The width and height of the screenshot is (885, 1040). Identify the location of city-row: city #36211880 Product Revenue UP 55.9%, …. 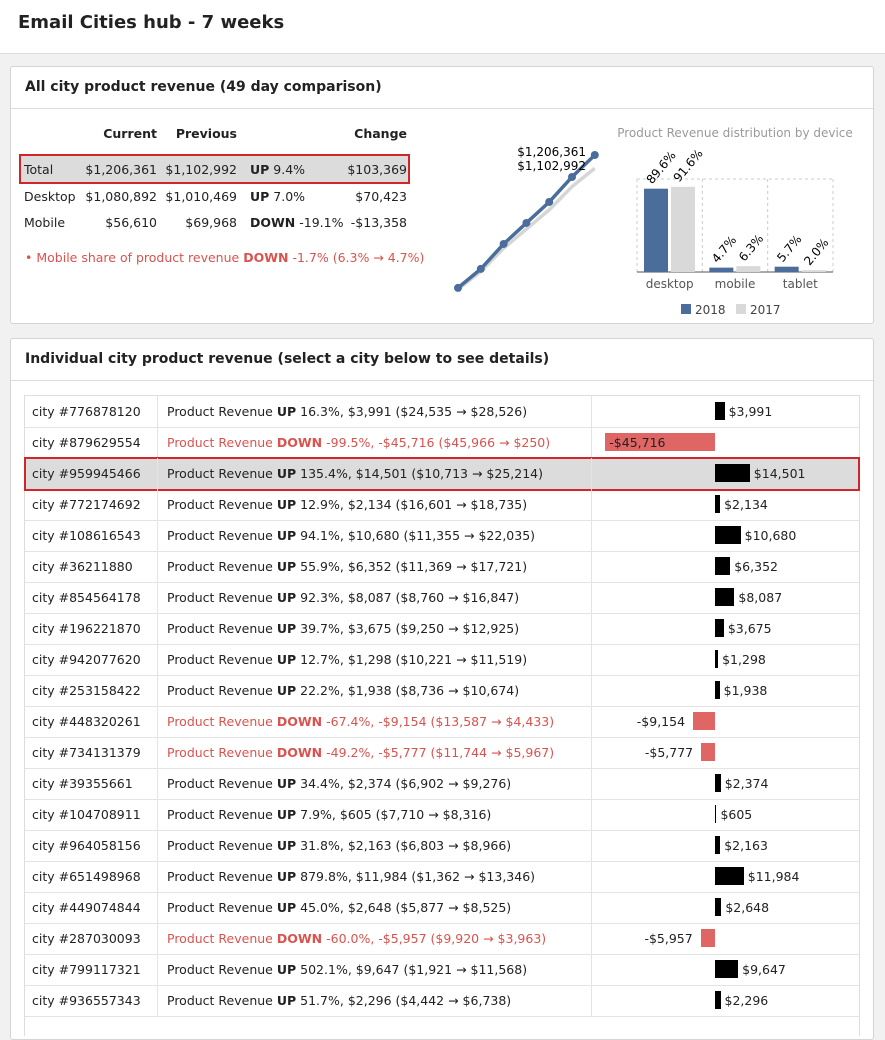
(442, 567).